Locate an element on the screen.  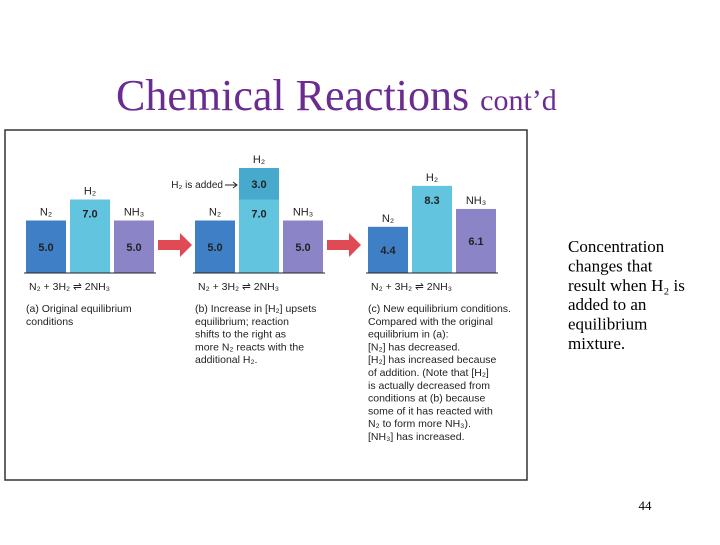
caption-line: Compared with the original is located at coordinates (430, 322).